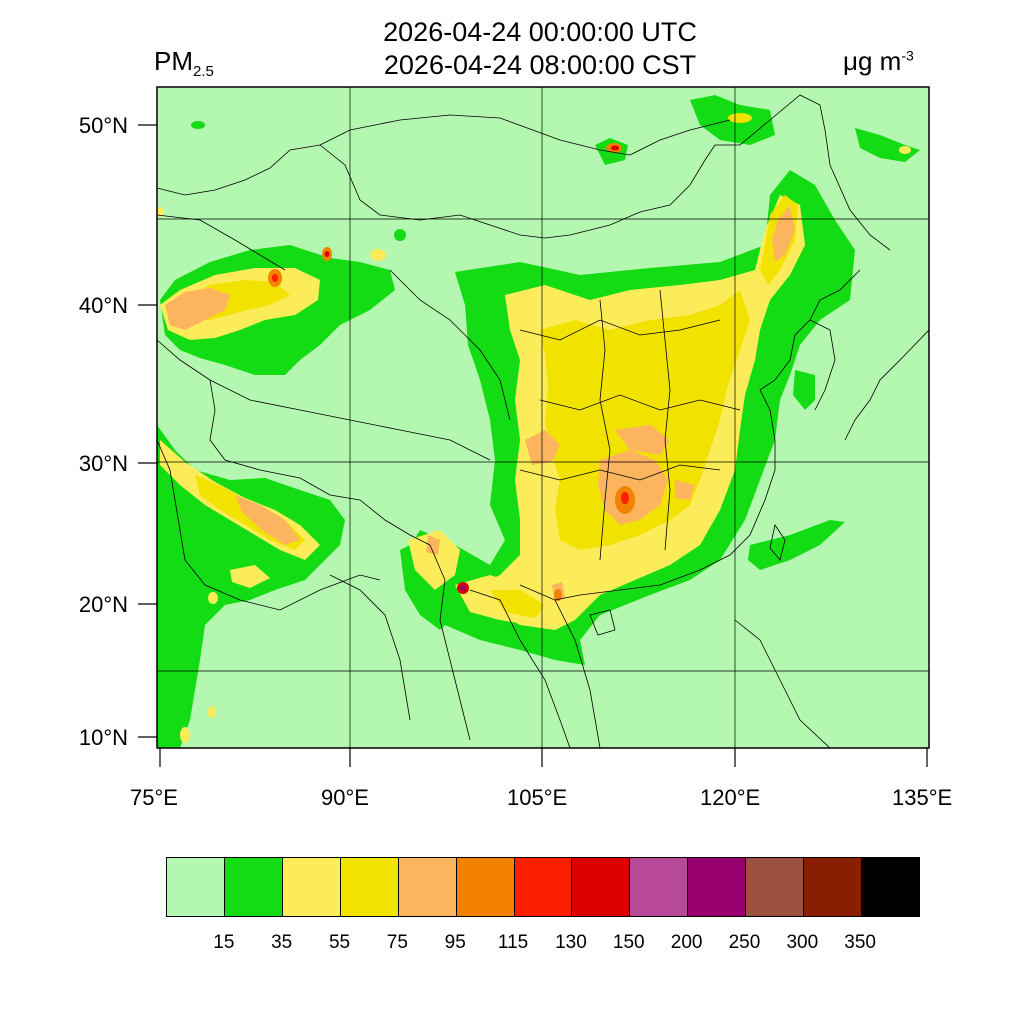 The width and height of the screenshot is (1024, 1024). What do you see at coordinates (872, 61) in the screenshot?
I see `units-text: μg m` at bounding box center [872, 61].